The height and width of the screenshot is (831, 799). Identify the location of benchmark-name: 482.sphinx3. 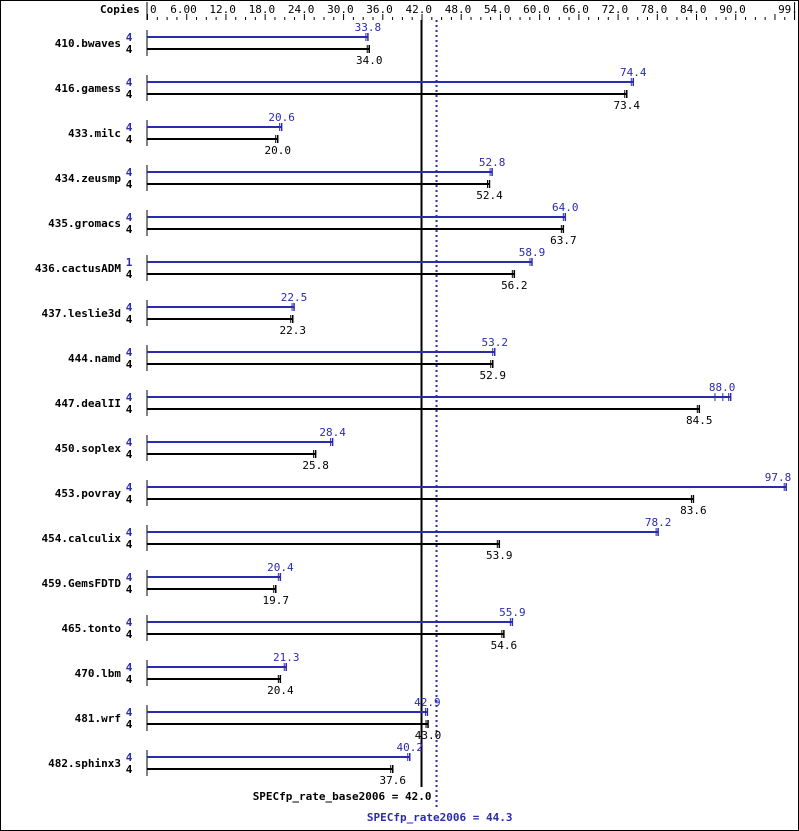
(84, 763).